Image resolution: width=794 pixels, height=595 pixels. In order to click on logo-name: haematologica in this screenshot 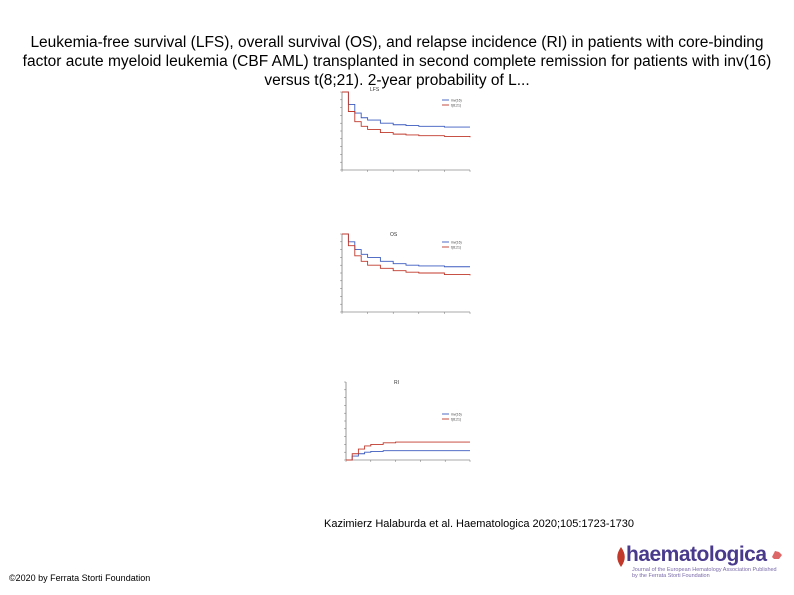, I will do `click(696, 554)`.